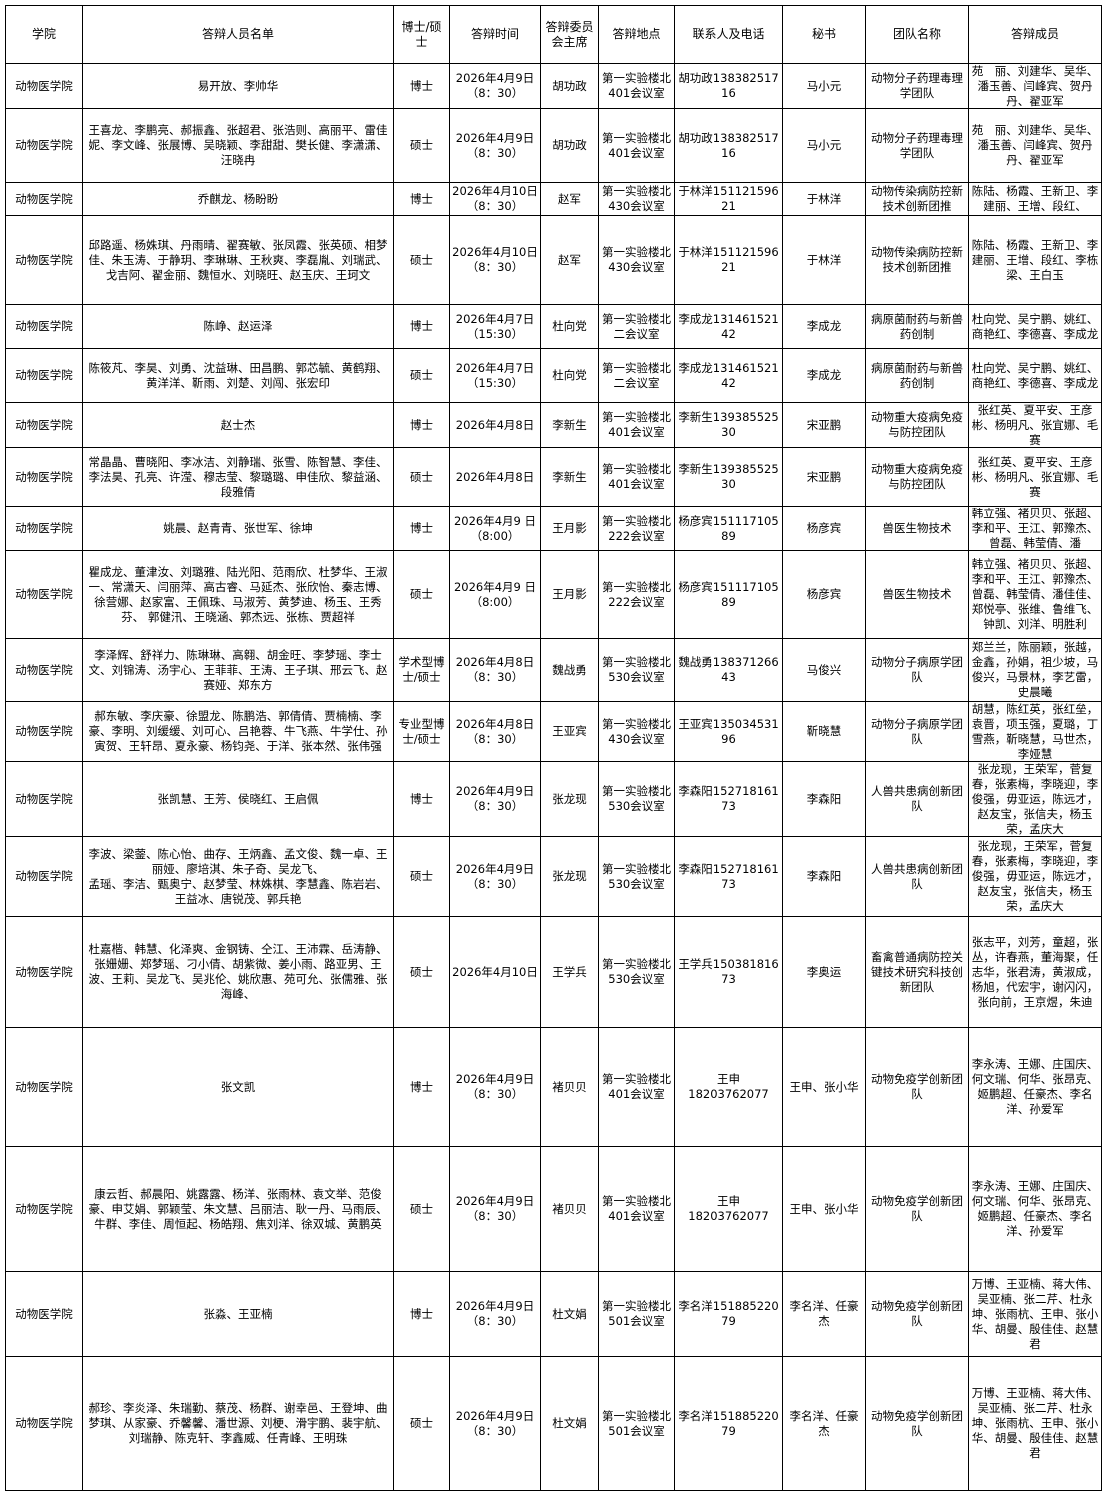 The width and height of the screenshot is (1106, 1494). What do you see at coordinates (569, 326) in the screenshot?
I see `cell-committee-chair: 杜向党` at bounding box center [569, 326].